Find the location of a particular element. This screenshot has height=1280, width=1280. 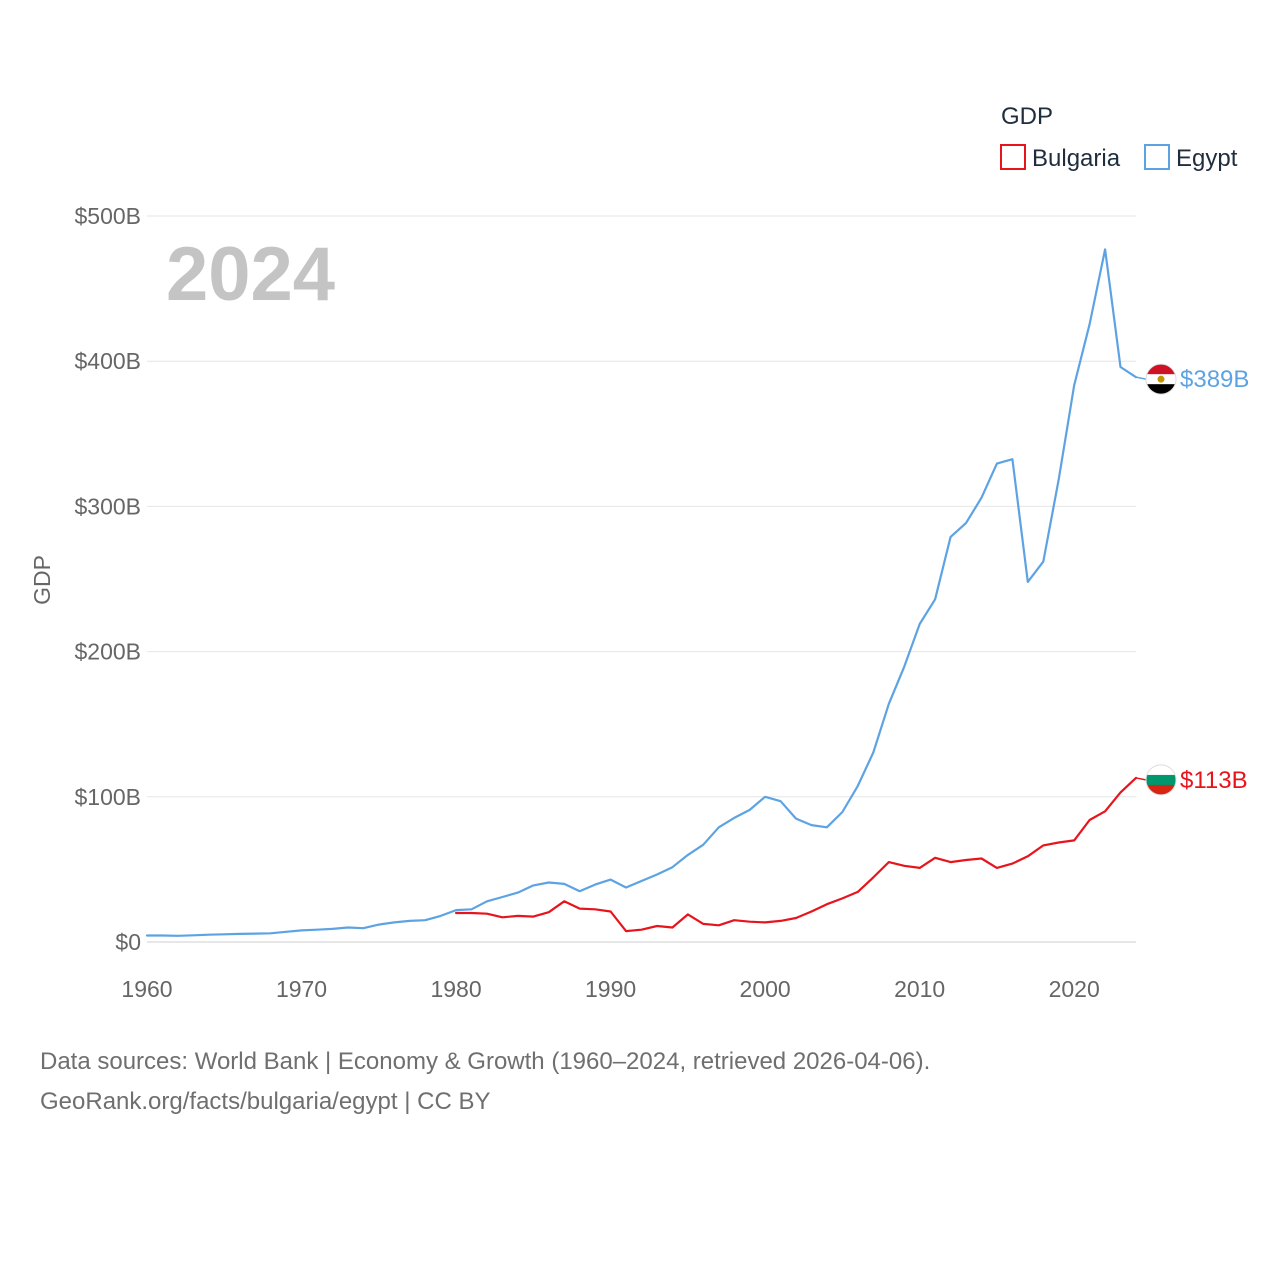

y-axis: $0 $100B $200B $300B $400B $500B is located at coordinates (107, 579).